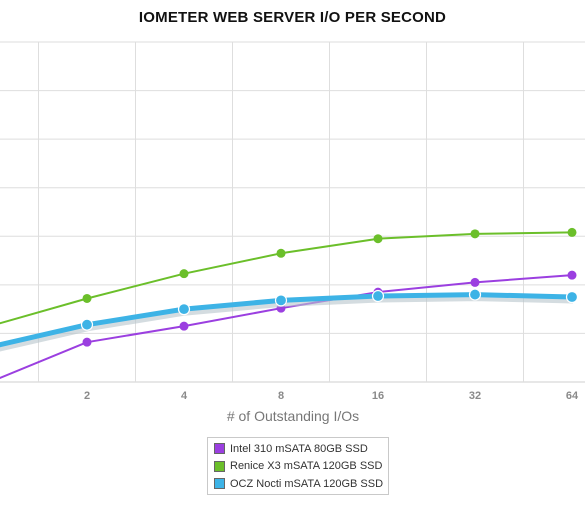 This screenshot has height=512, width=585. Describe the element at coordinates (293, 416) in the screenshot. I see `x-axis-title: # of Outstanding I/Os` at that location.